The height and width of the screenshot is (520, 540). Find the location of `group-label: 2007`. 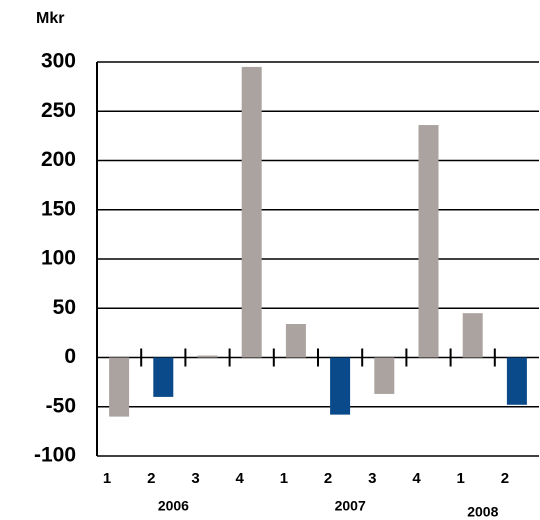

group-label: 2007 is located at coordinates (350, 506).